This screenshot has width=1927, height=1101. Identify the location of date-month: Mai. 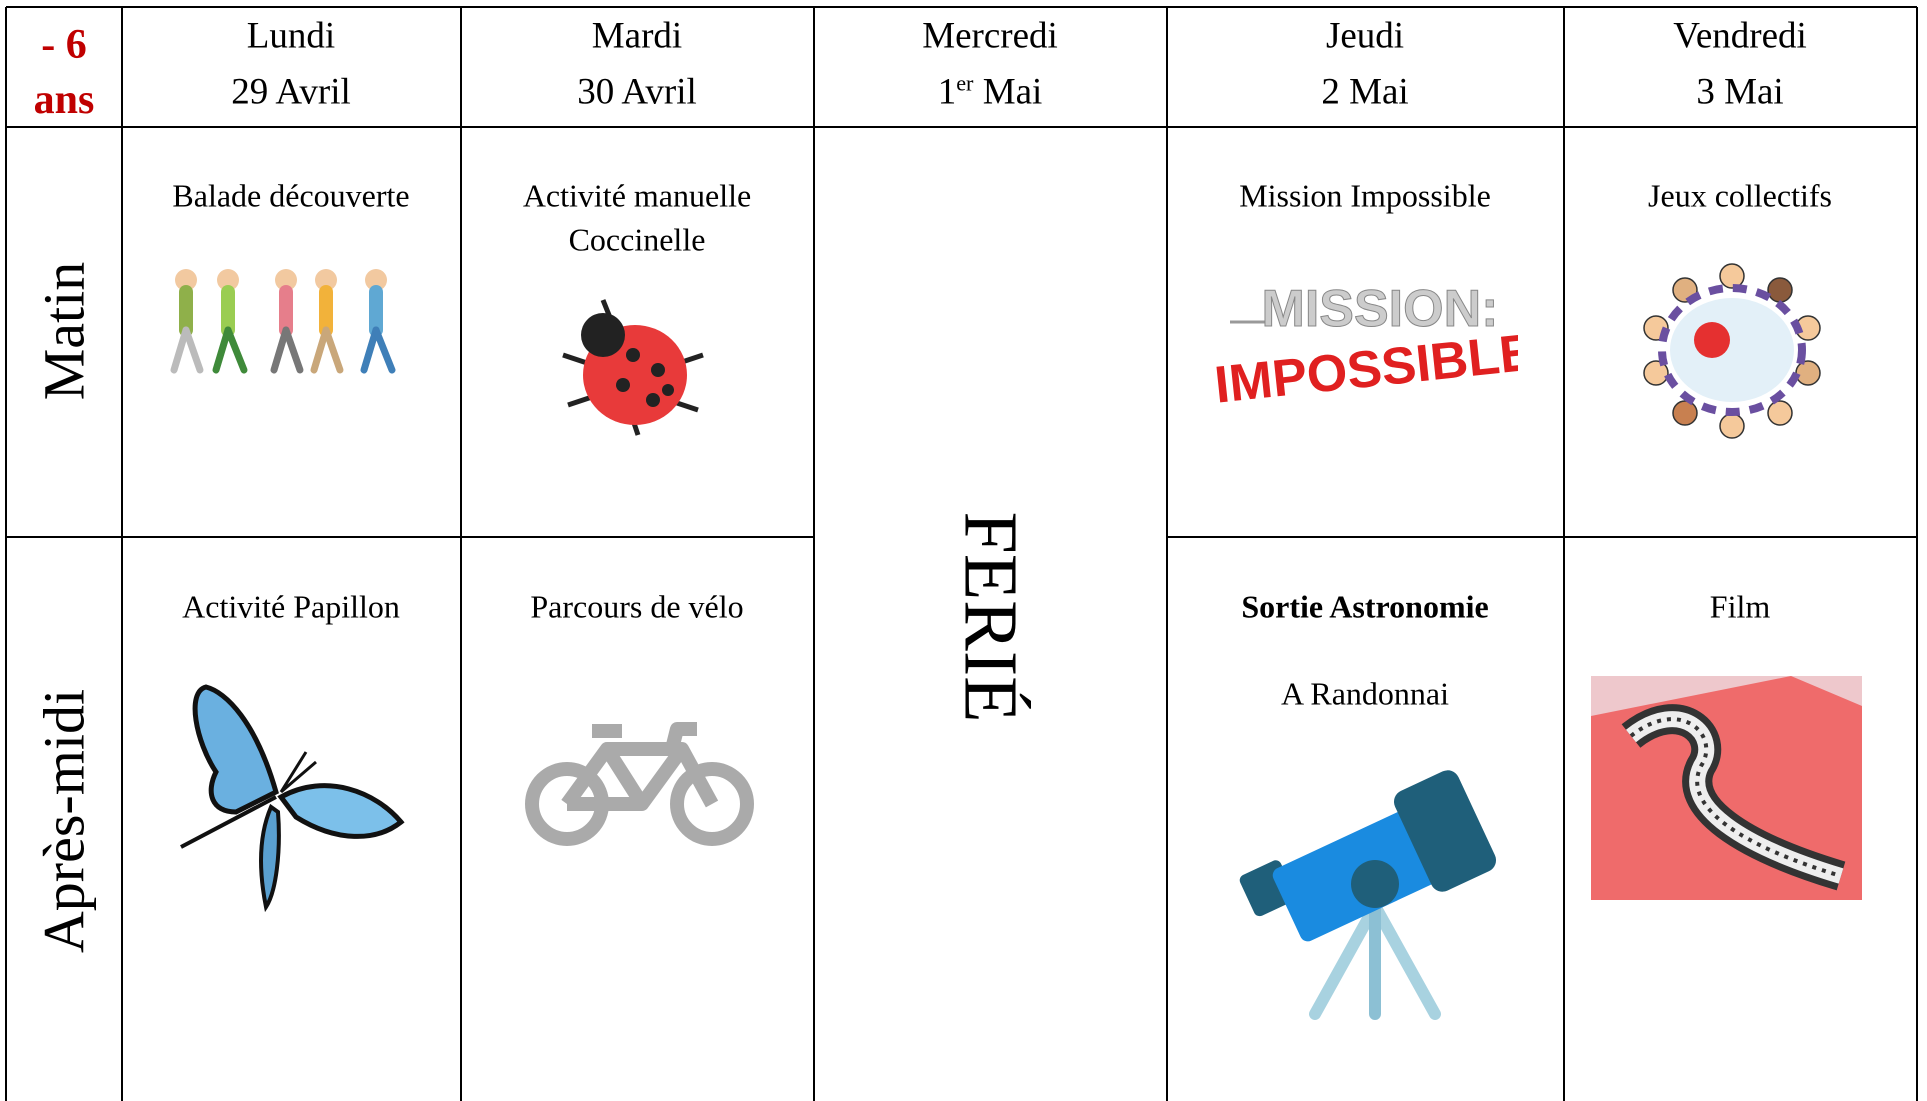
(1012, 92).